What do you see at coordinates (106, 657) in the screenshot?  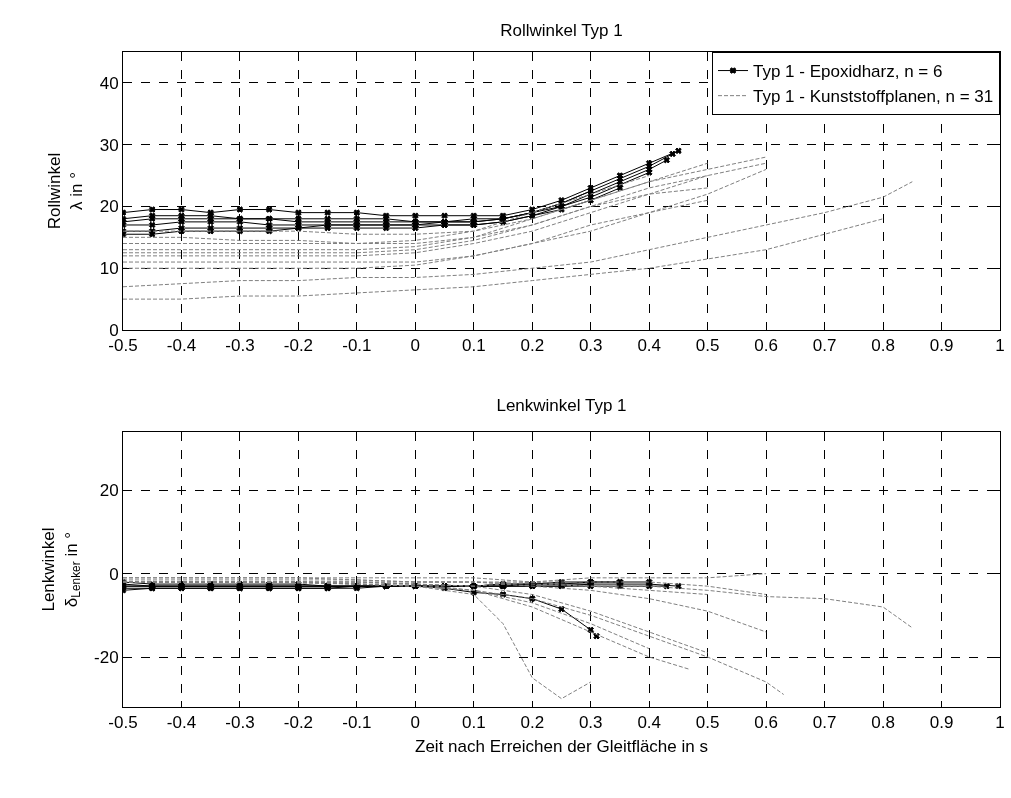 I see `y-tick-label: -20` at bounding box center [106, 657].